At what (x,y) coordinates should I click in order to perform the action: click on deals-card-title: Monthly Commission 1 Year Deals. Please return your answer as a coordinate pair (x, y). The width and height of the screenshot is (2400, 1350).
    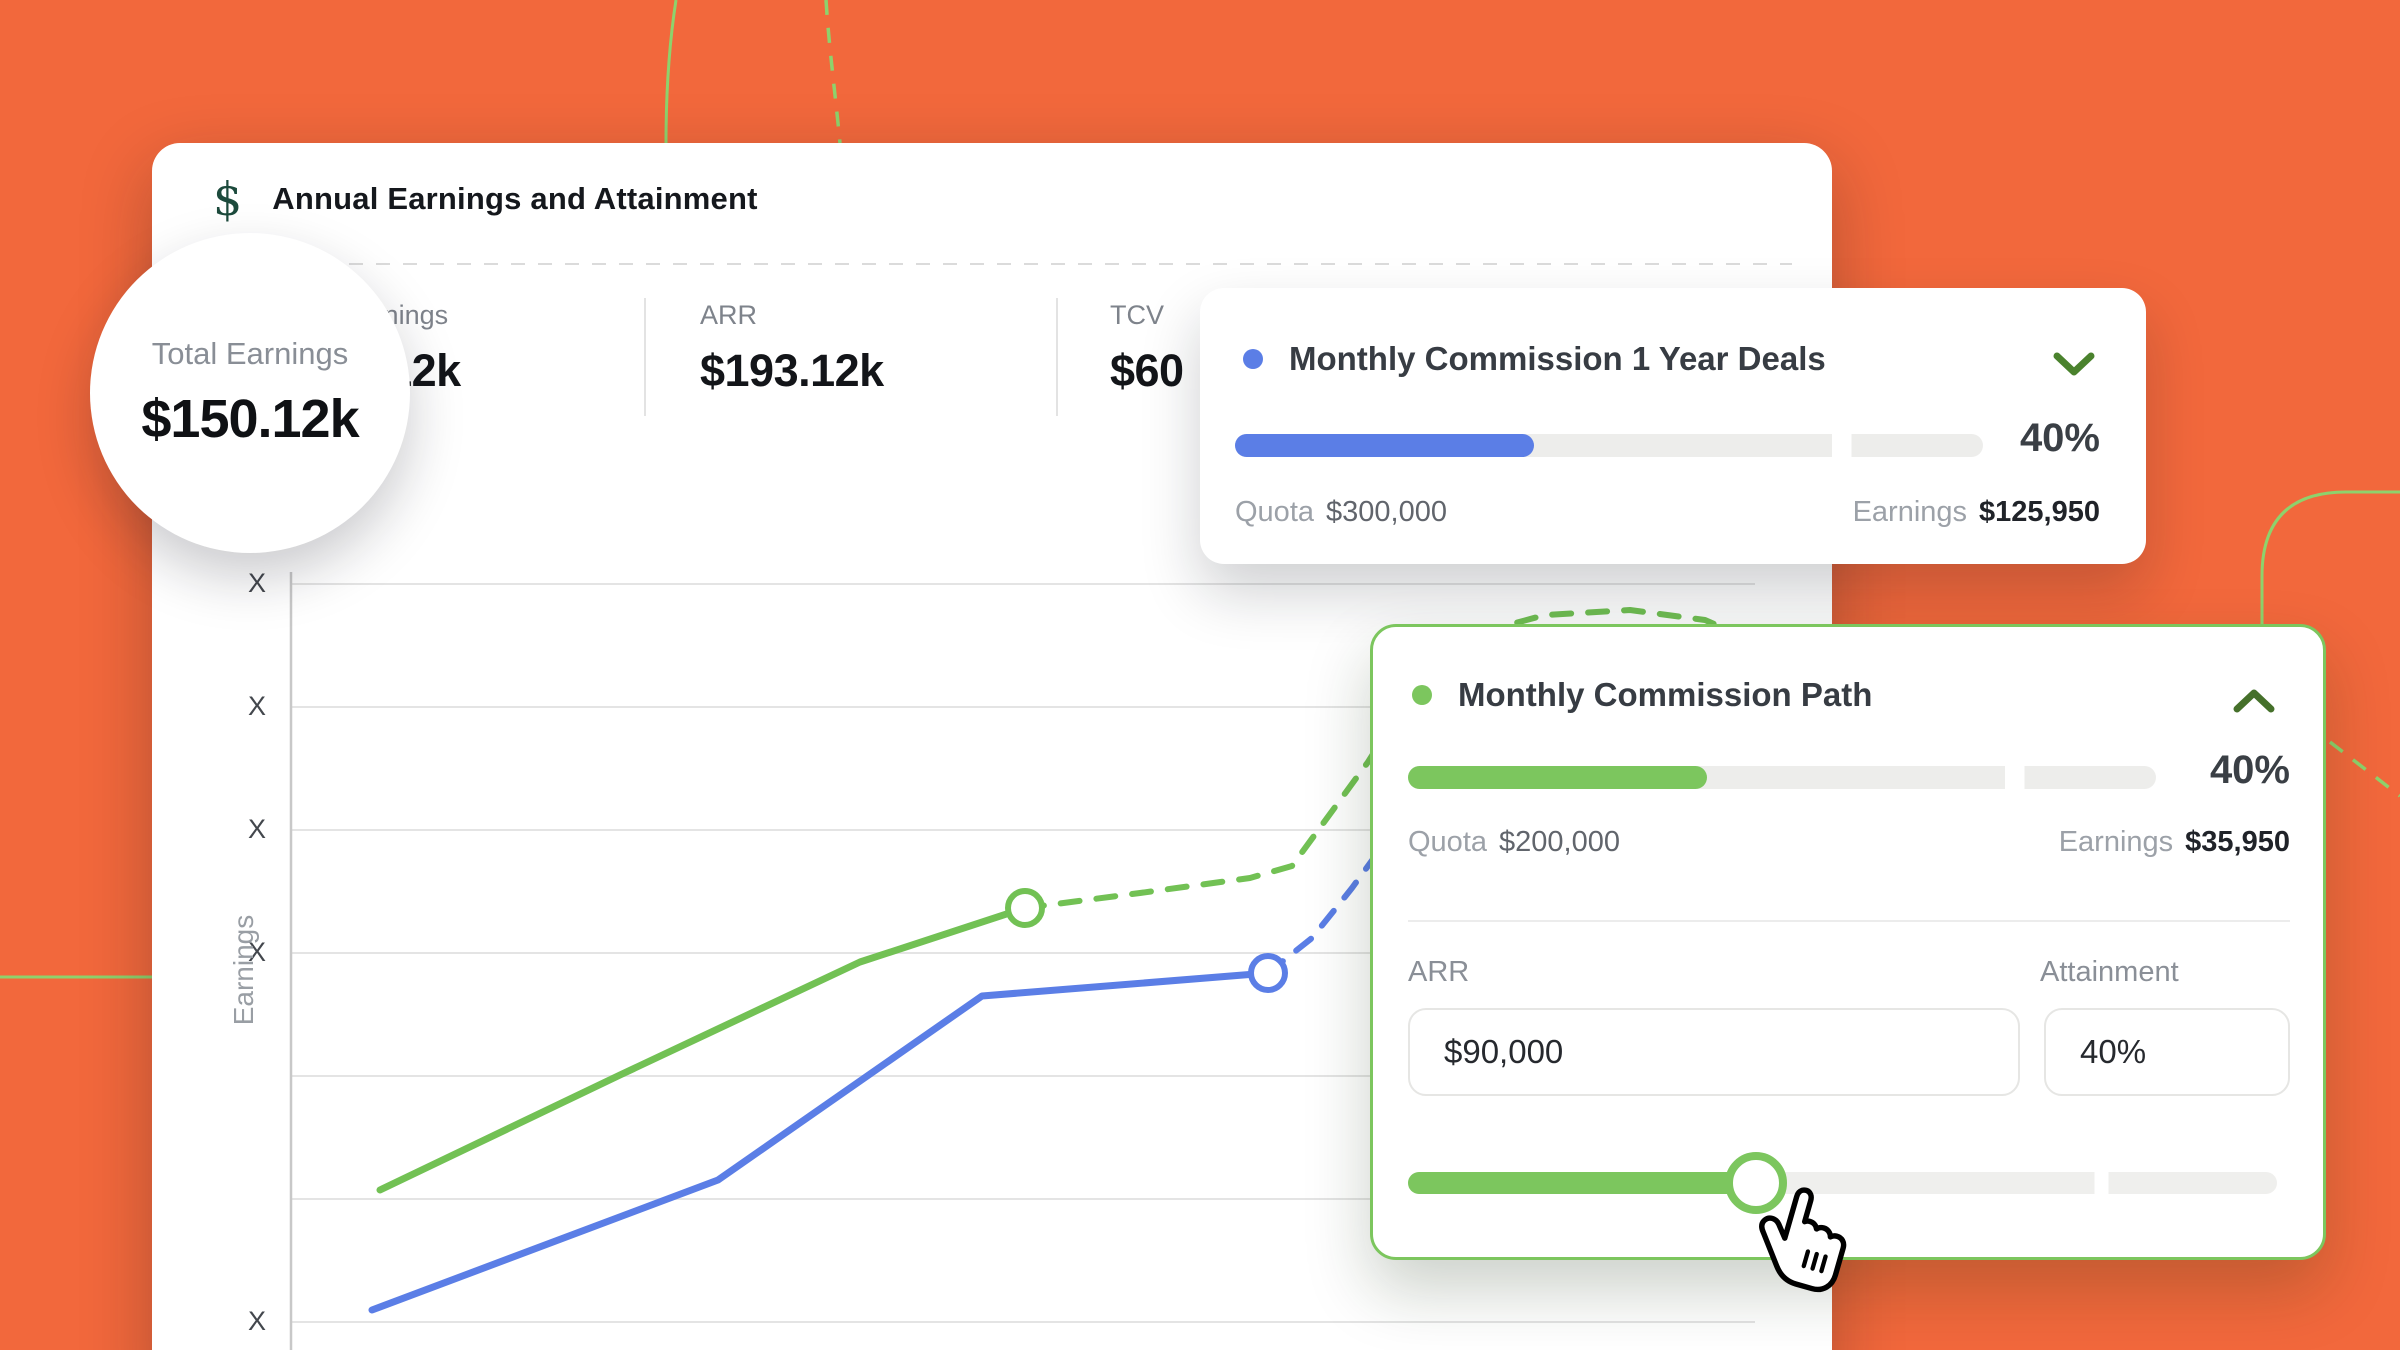
    Looking at the image, I should click on (1557, 358).